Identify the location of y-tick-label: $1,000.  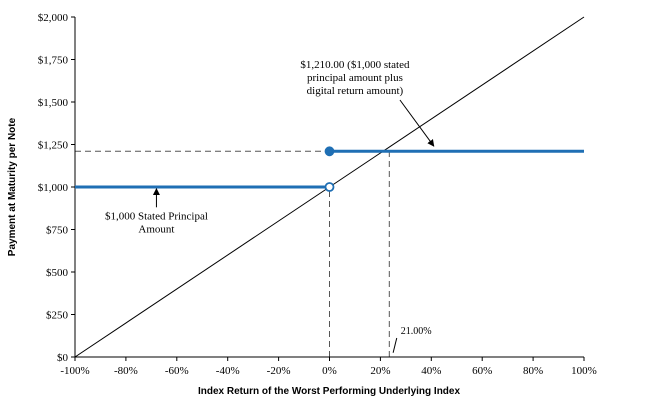
(53, 188).